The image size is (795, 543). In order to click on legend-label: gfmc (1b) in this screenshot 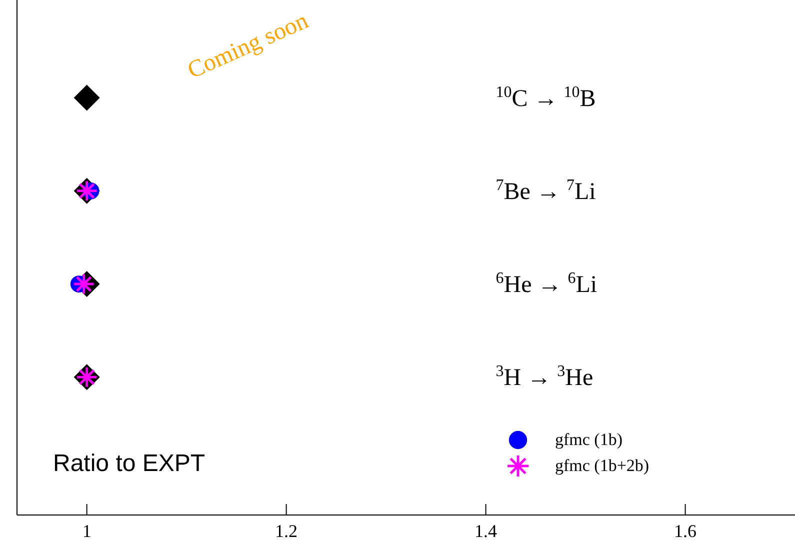, I will do `click(589, 440)`.